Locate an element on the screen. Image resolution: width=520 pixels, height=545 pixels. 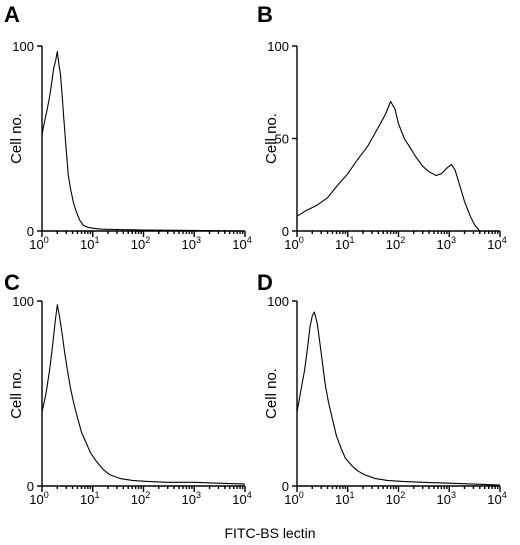
panel-letter-c: C is located at coordinates (12, 282).